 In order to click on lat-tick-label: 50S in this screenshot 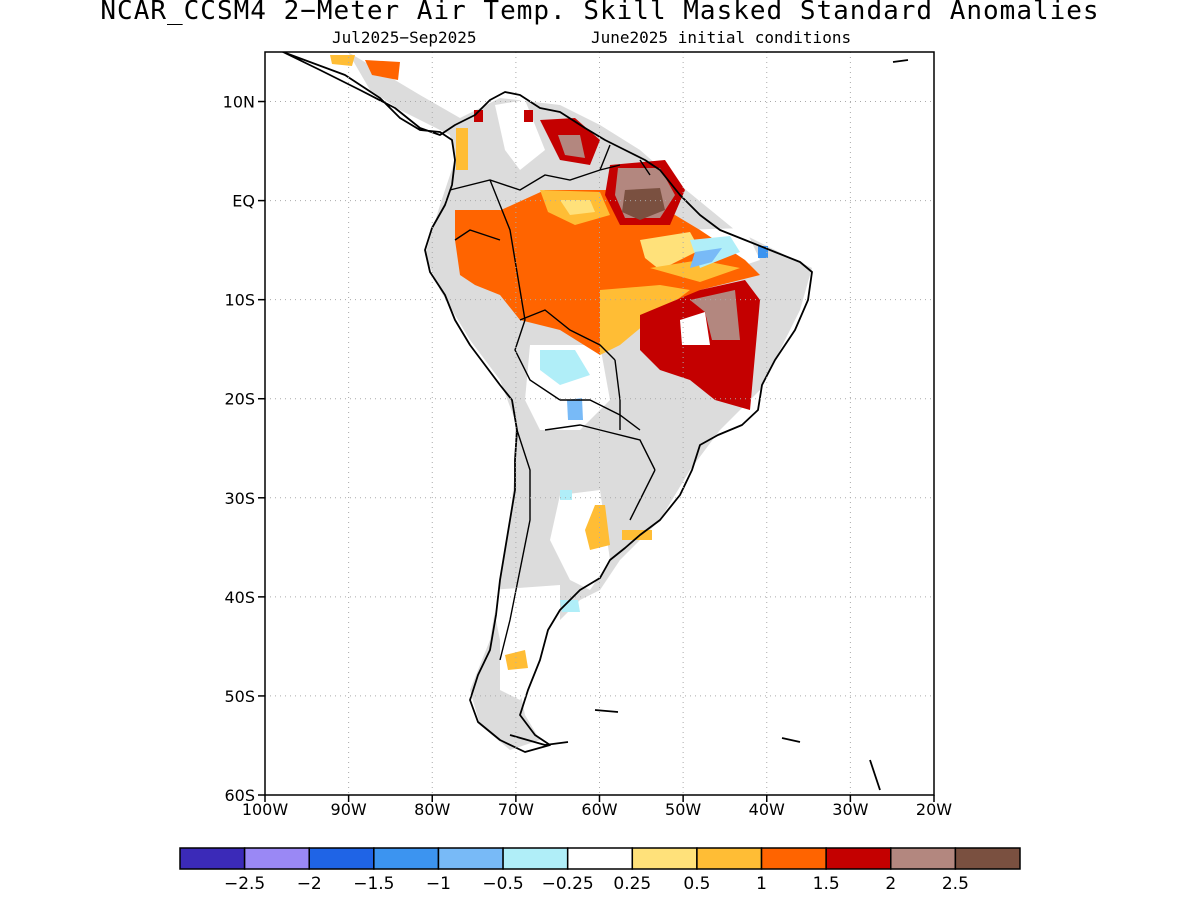, I will do `click(239, 696)`.